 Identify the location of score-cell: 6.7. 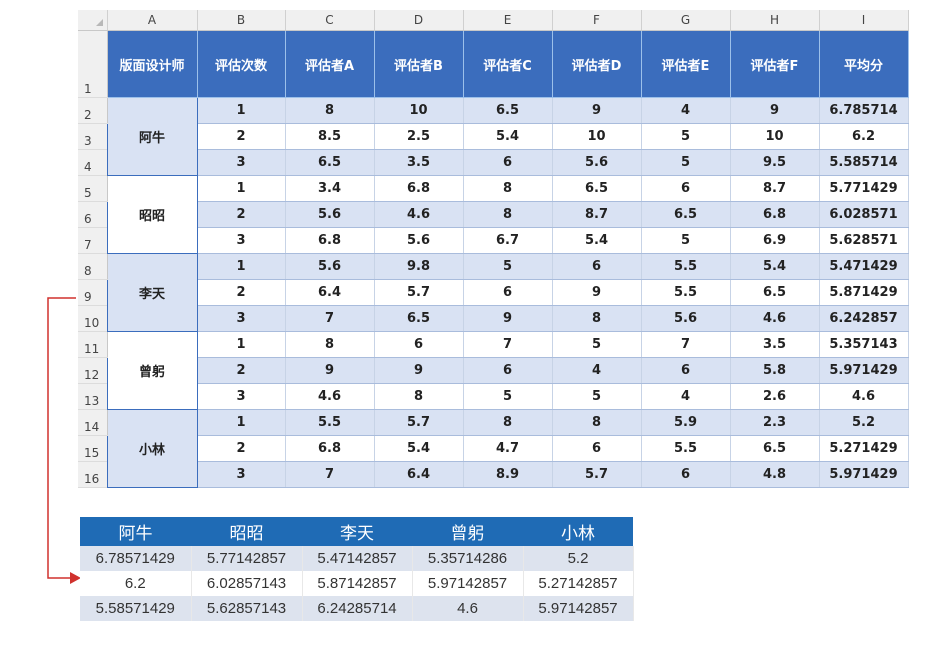
(508, 240).